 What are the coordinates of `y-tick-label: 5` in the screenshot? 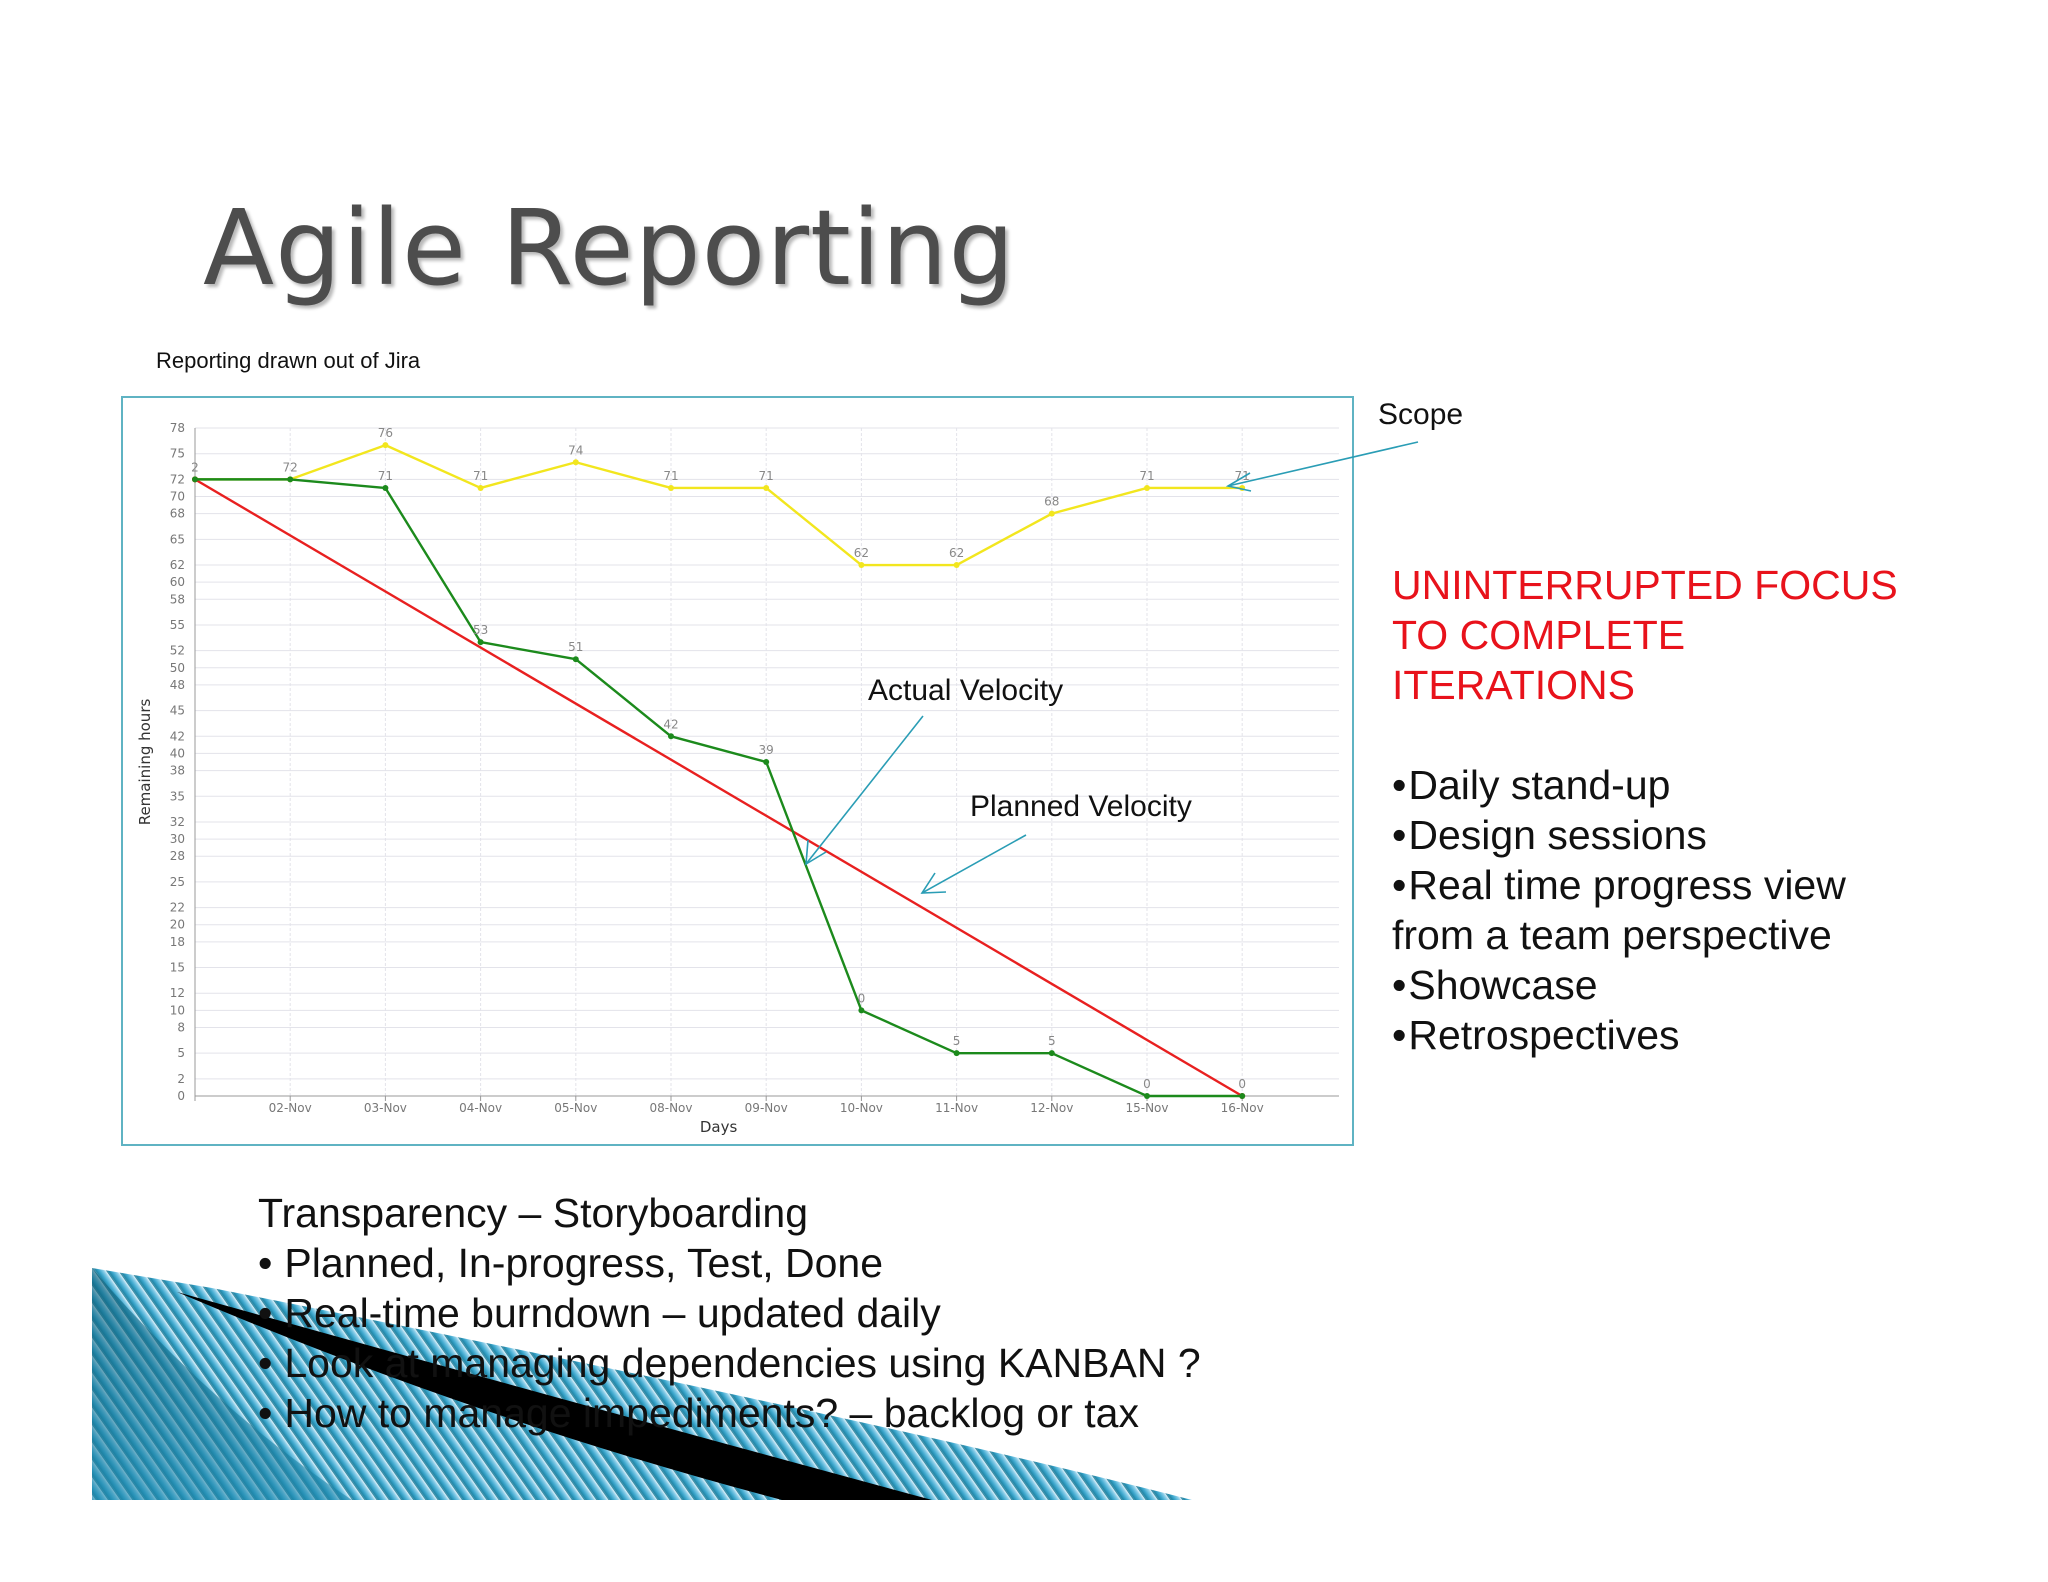 It's located at (181, 1053).